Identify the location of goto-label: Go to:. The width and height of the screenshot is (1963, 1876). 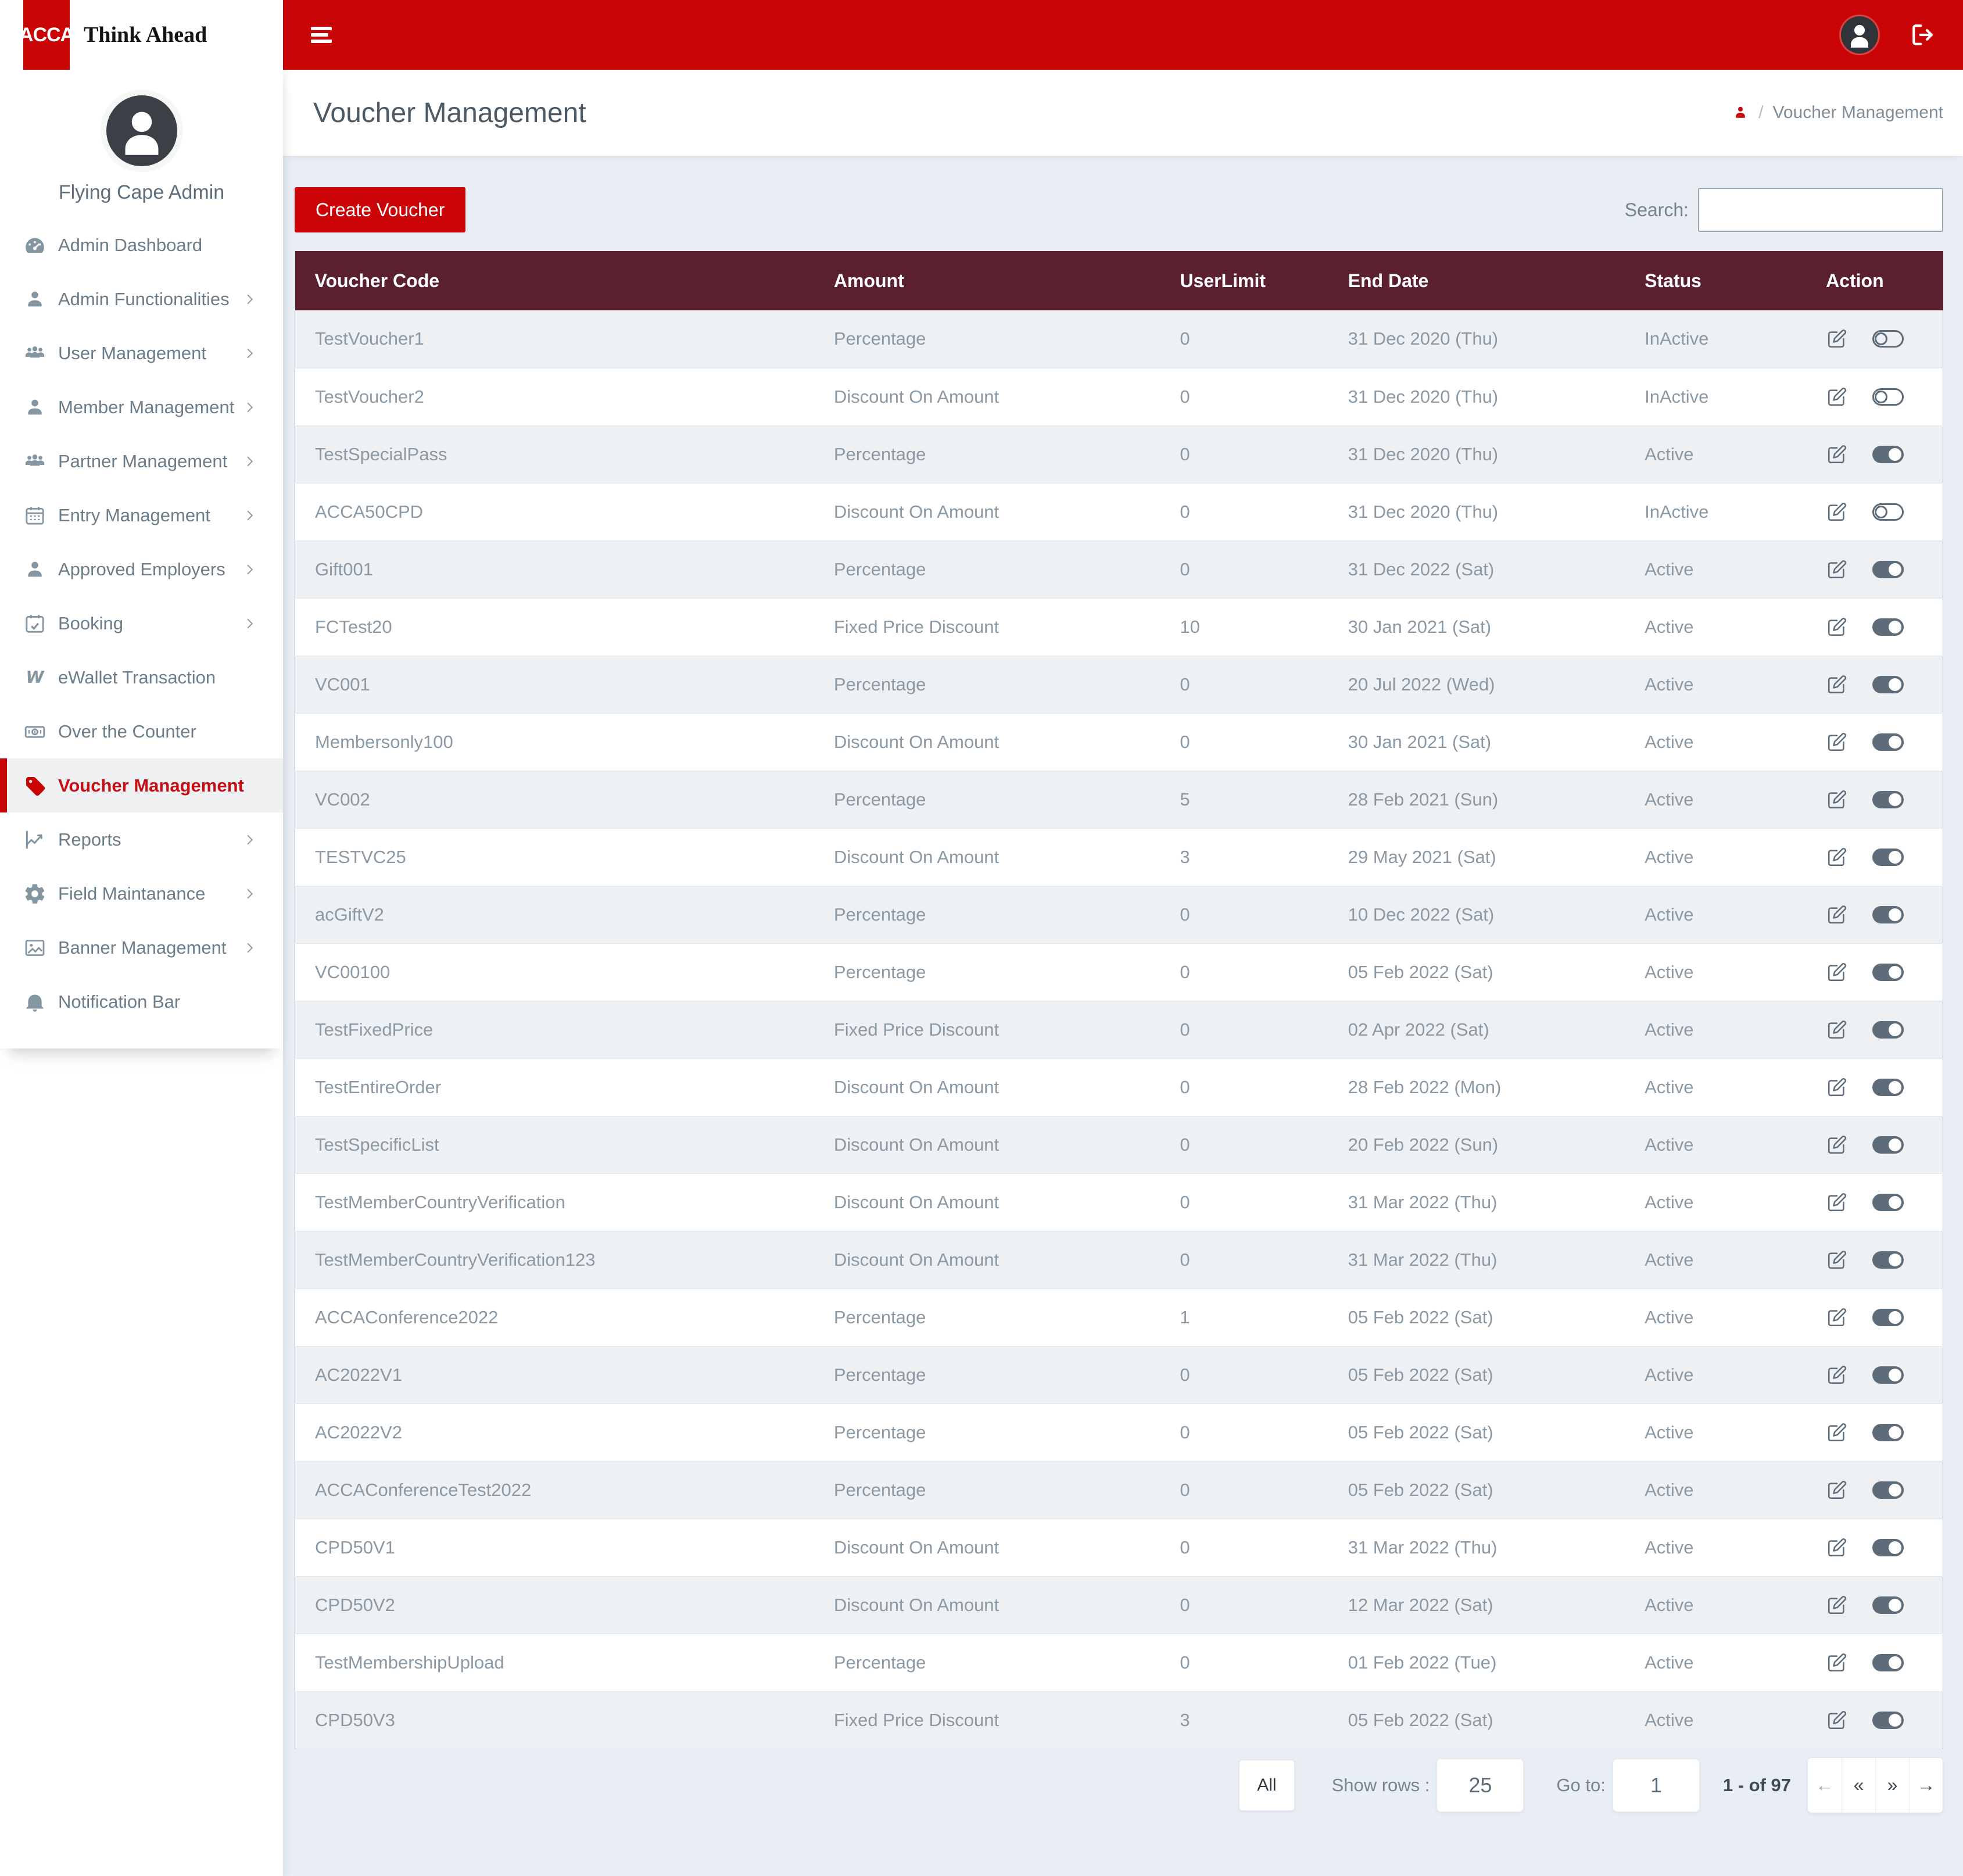
(1581, 1784).